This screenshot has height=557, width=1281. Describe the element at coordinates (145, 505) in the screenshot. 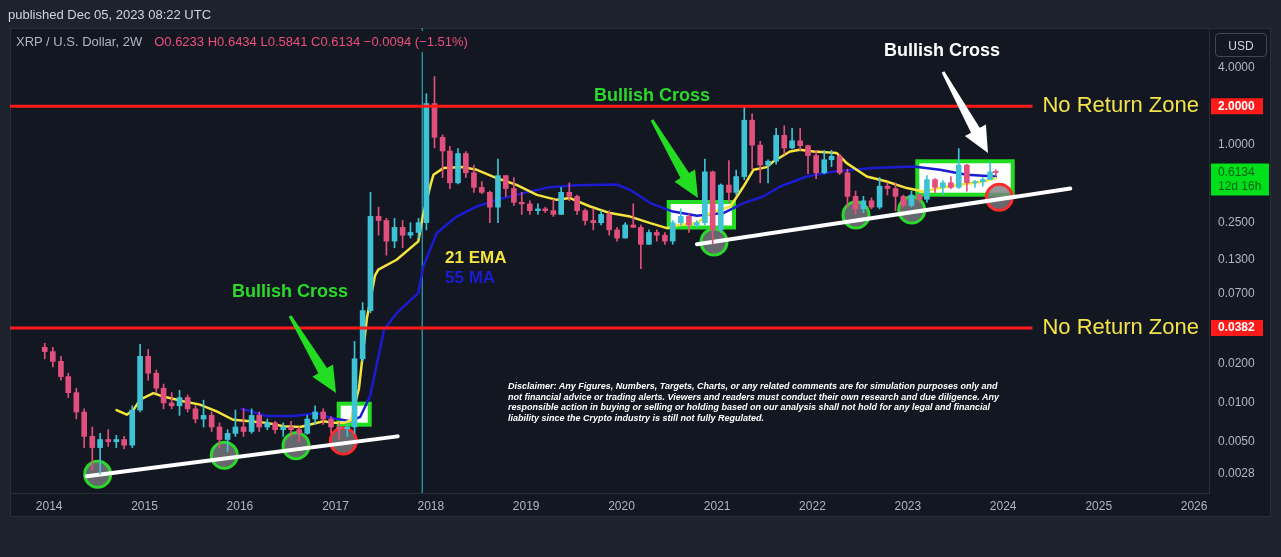

I see `x-tick-label: 2015` at that location.